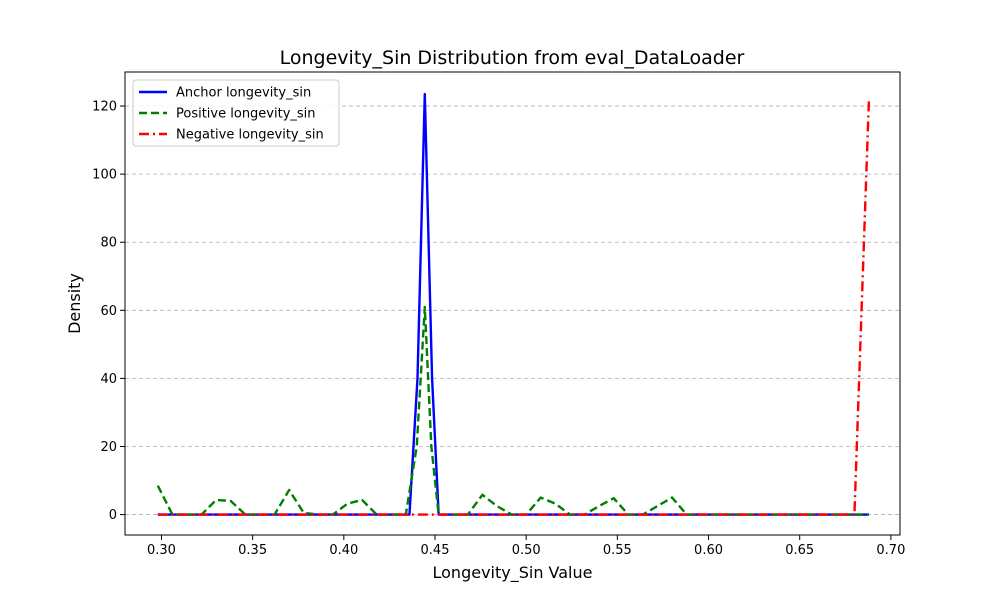  What do you see at coordinates (252, 550) in the screenshot?
I see `x-tick-label: 0.35` at bounding box center [252, 550].